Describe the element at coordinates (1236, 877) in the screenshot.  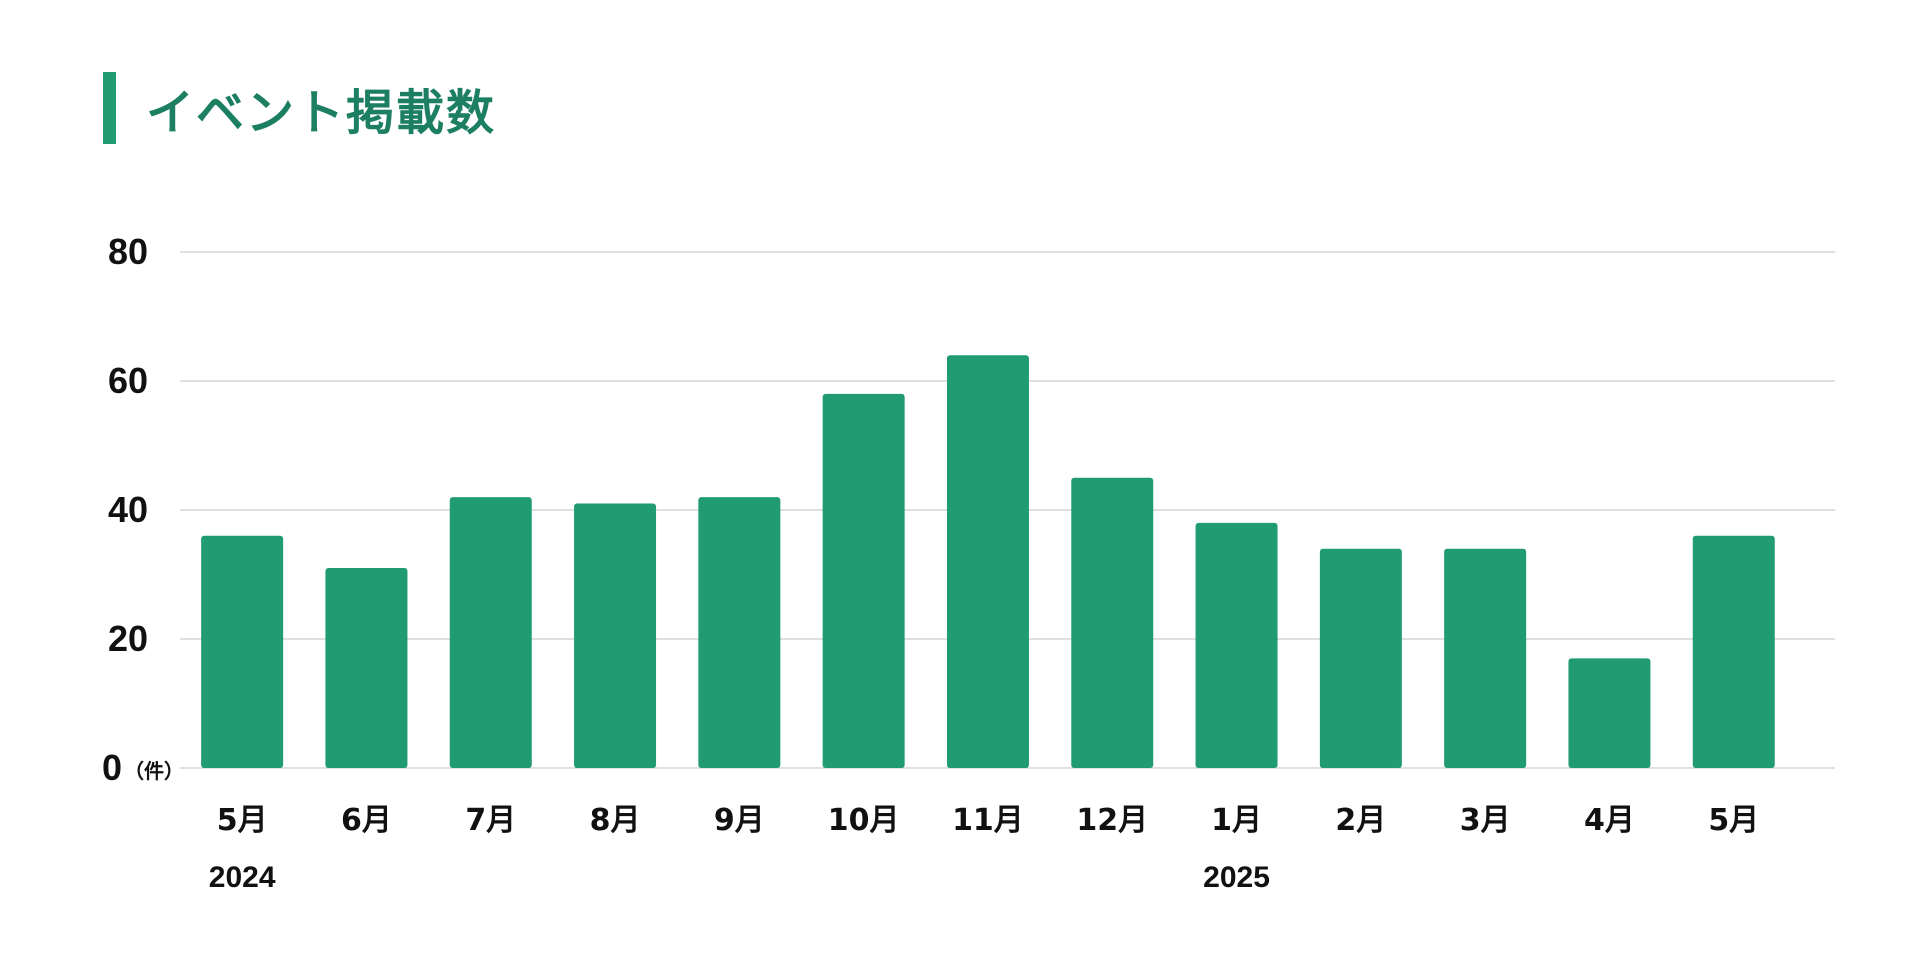
I see `year-label: 2025` at that location.